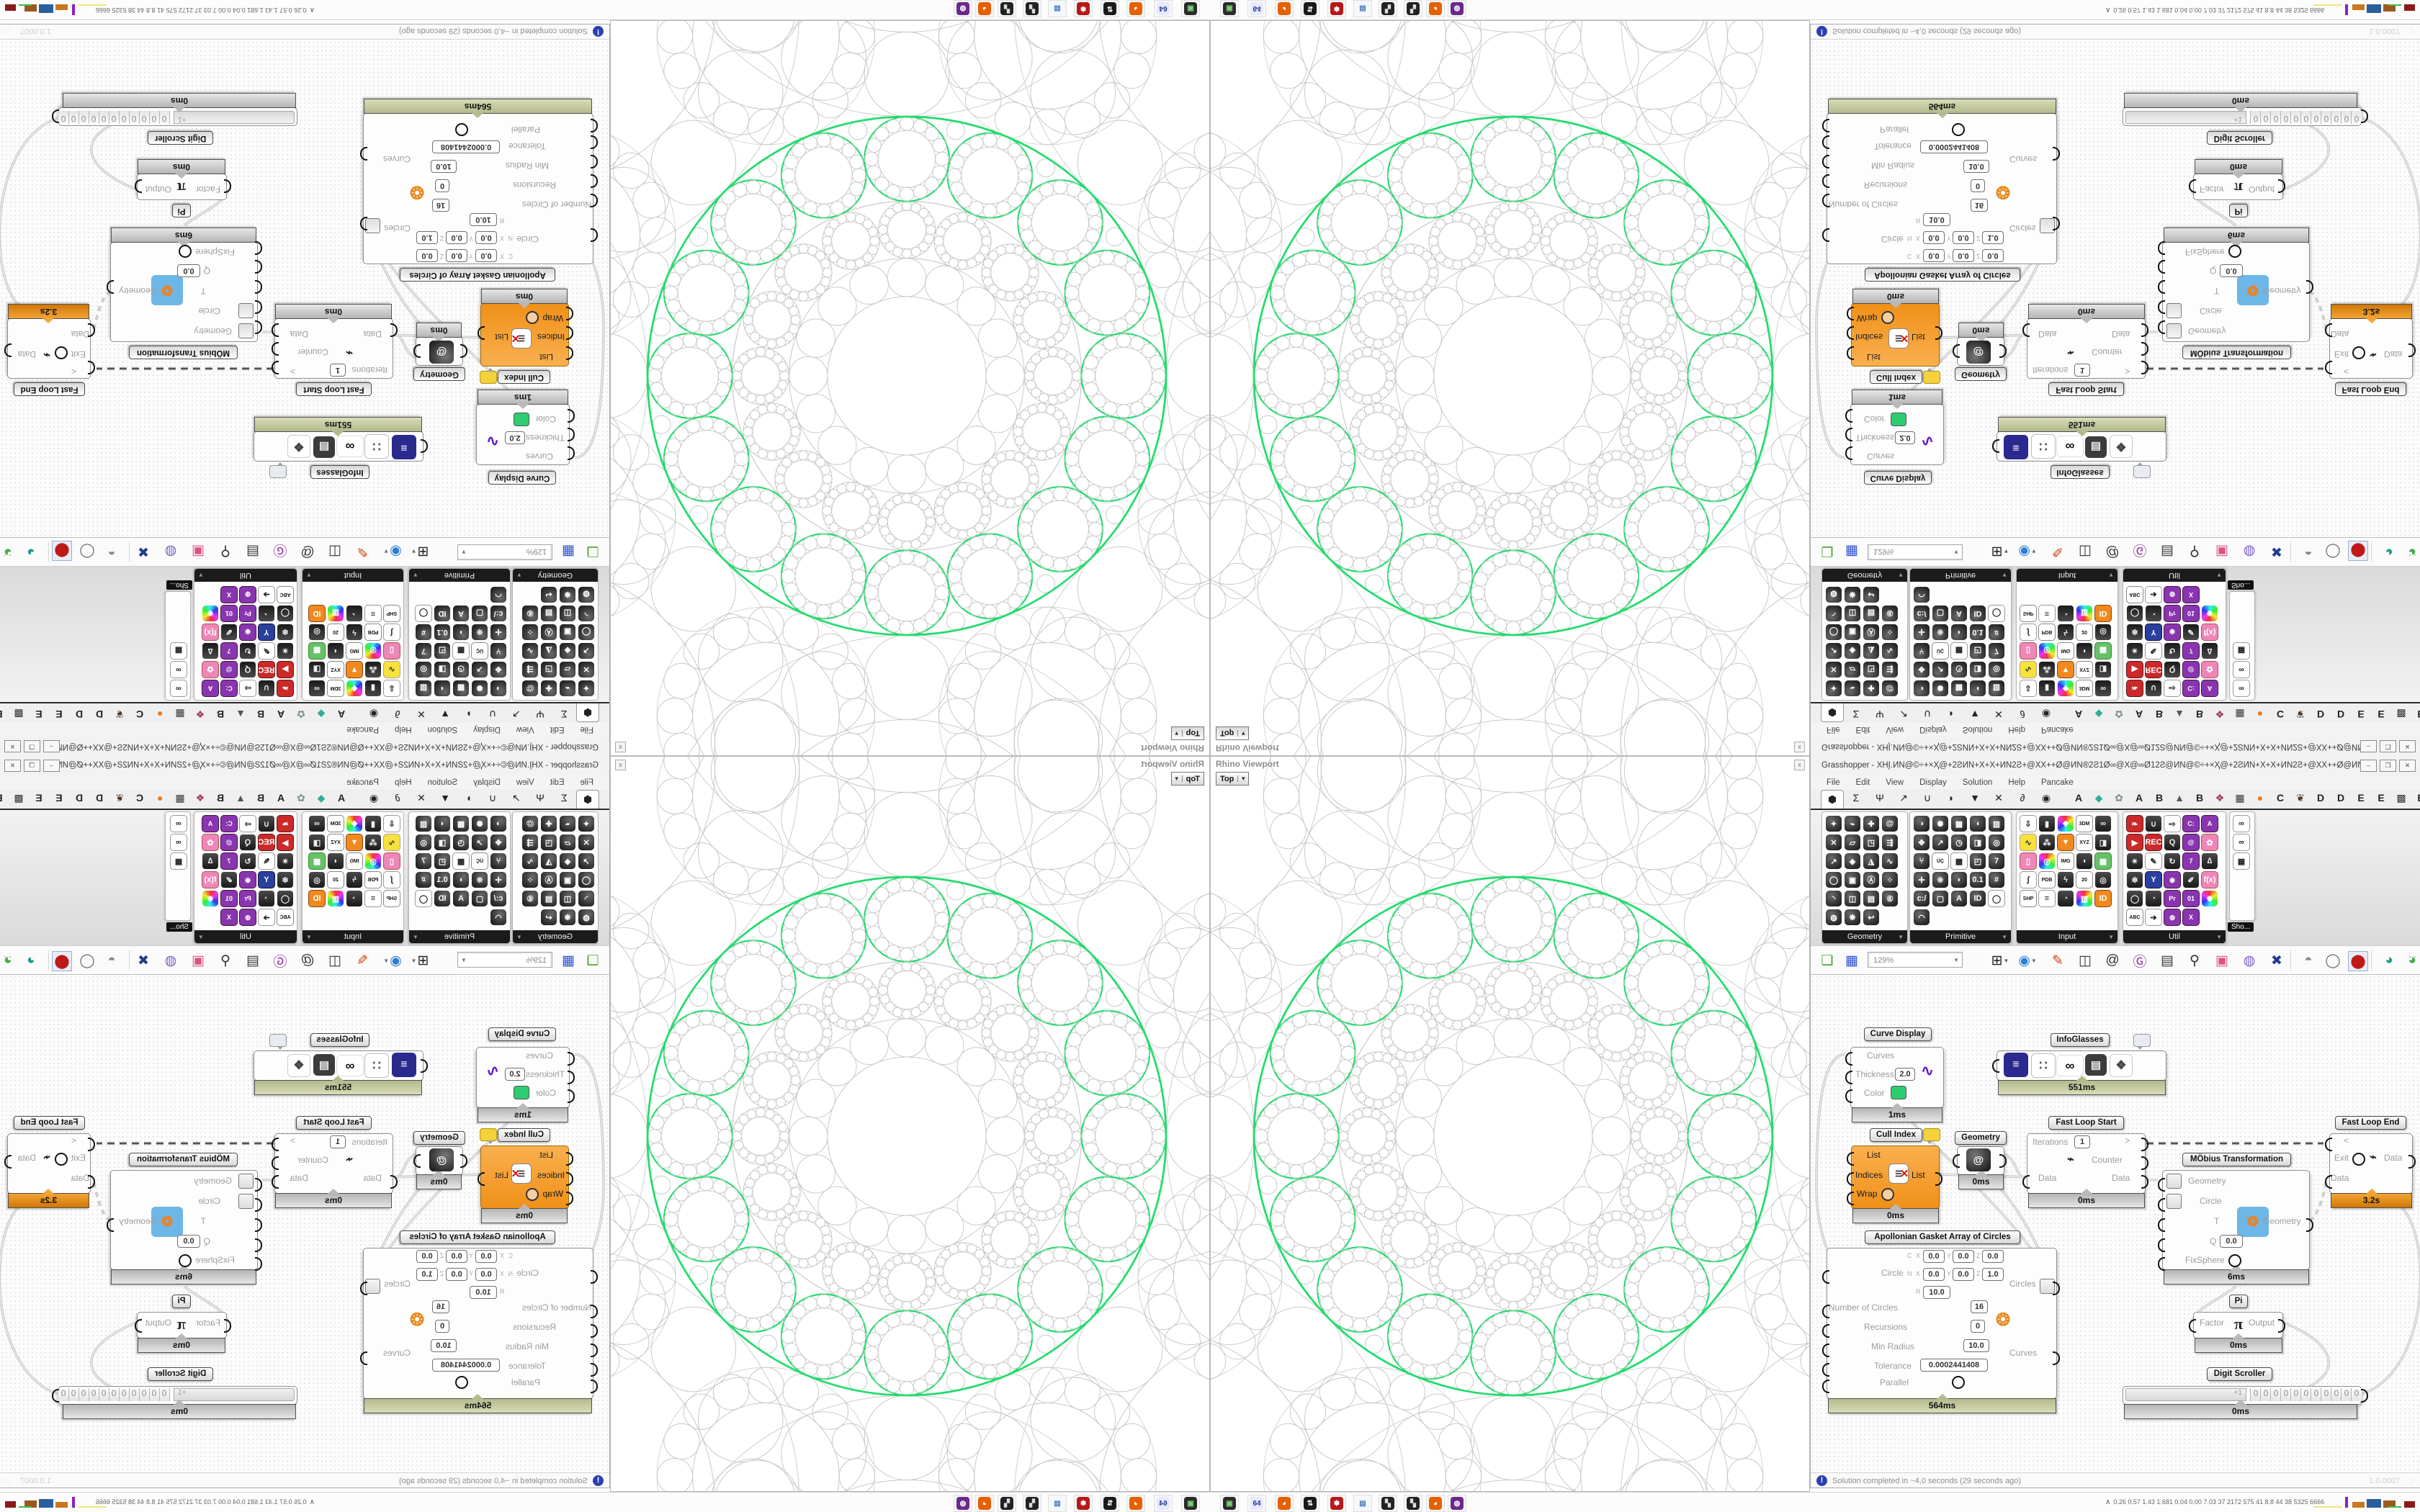 Image resolution: width=2420 pixels, height=1512 pixels. What do you see at coordinates (2065, 823) in the screenshot?
I see `palette-icon: ❖` at bounding box center [2065, 823].